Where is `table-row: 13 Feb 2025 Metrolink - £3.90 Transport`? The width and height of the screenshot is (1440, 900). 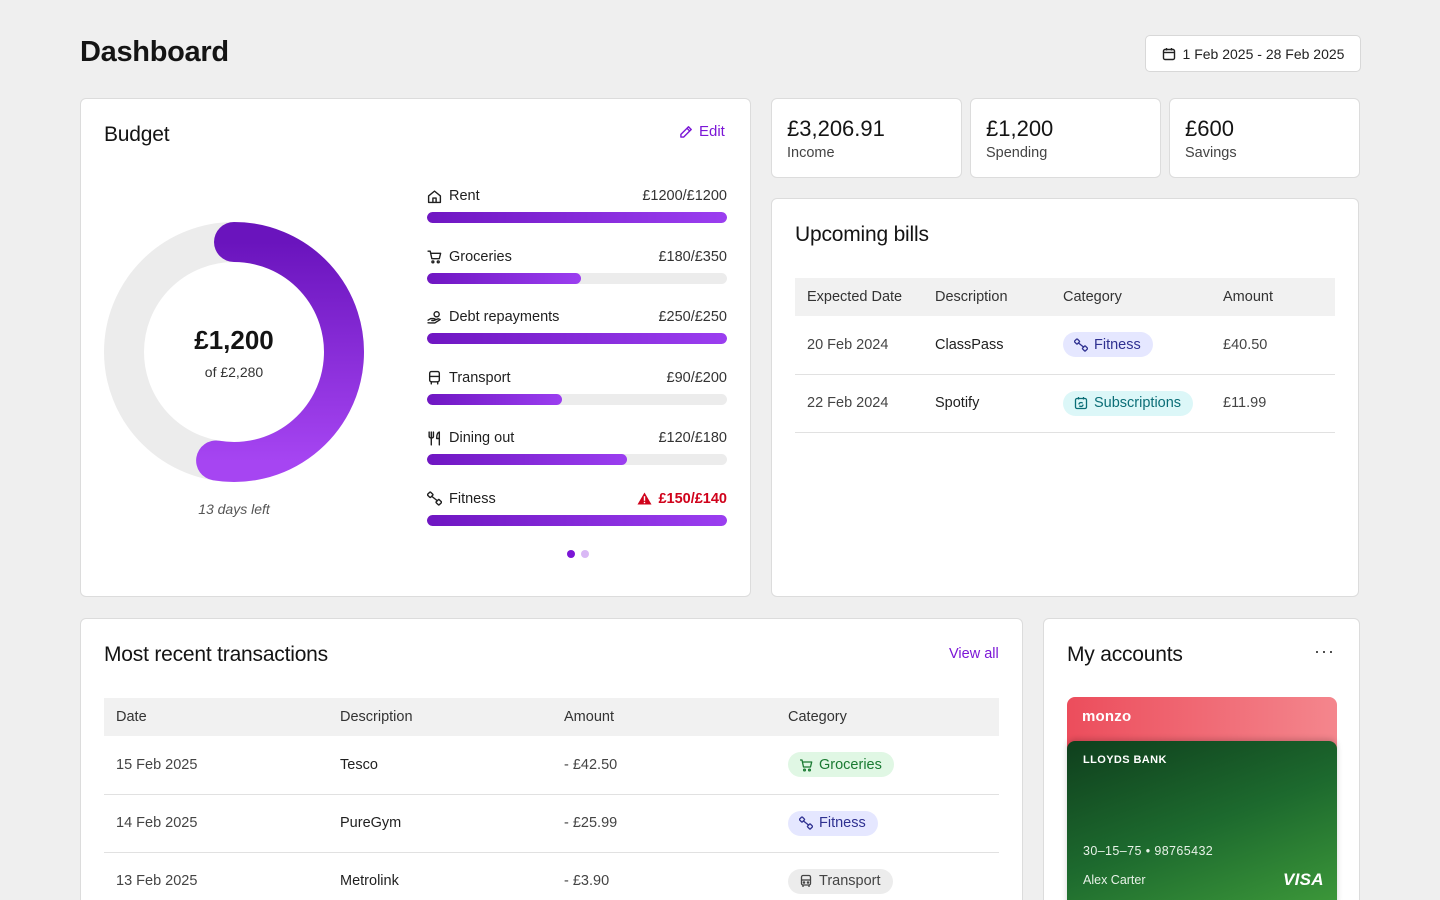 table-row: 13 Feb 2025 Metrolink - £3.90 Transport is located at coordinates (551, 876).